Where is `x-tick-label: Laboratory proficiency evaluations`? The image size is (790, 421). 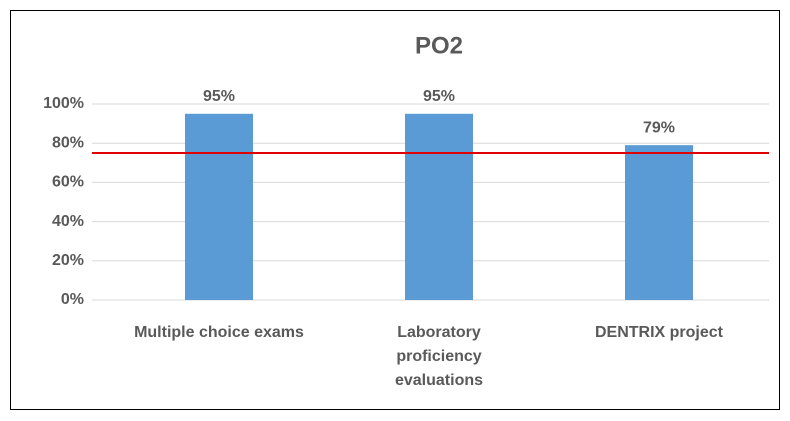
x-tick-label: Laboratory proficiency evaluations is located at coordinates (439, 356).